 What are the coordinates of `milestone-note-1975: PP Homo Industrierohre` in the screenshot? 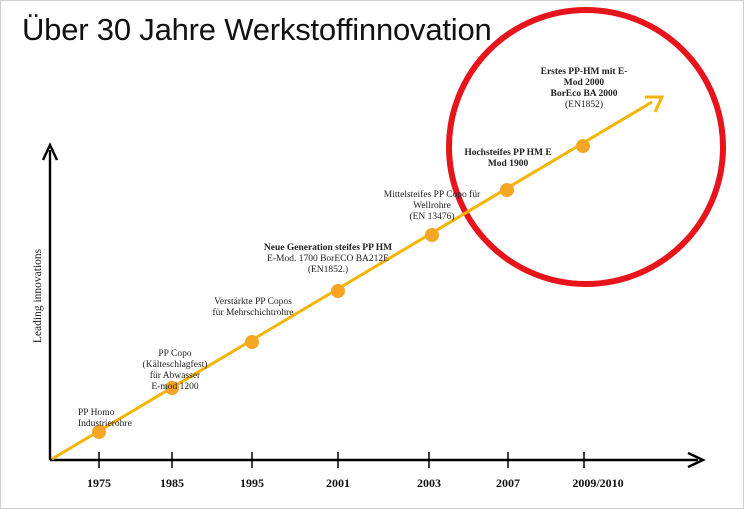 It's located at (105, 419).